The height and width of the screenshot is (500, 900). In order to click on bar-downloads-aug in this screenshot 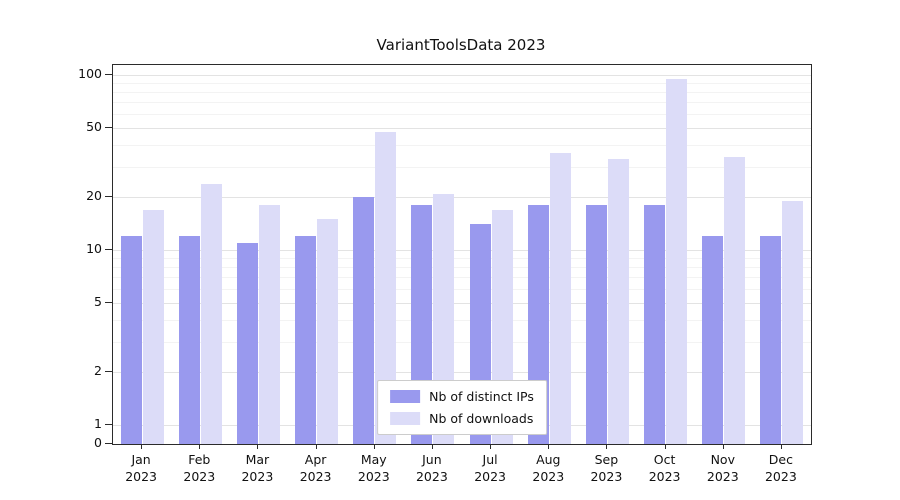, I will do `click(560, 298)`.